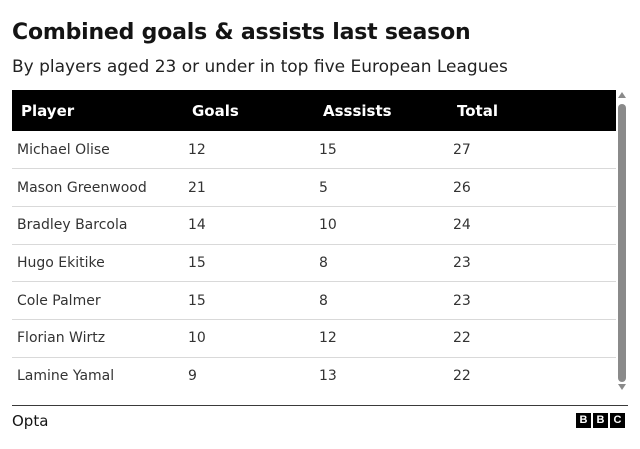 Image resolution: width=640 pixels, height=449 pixels. What do you see at coordinates (30, 421) in the screenshot?
I see `source-label: Opta` at bounding box center [30, 421].